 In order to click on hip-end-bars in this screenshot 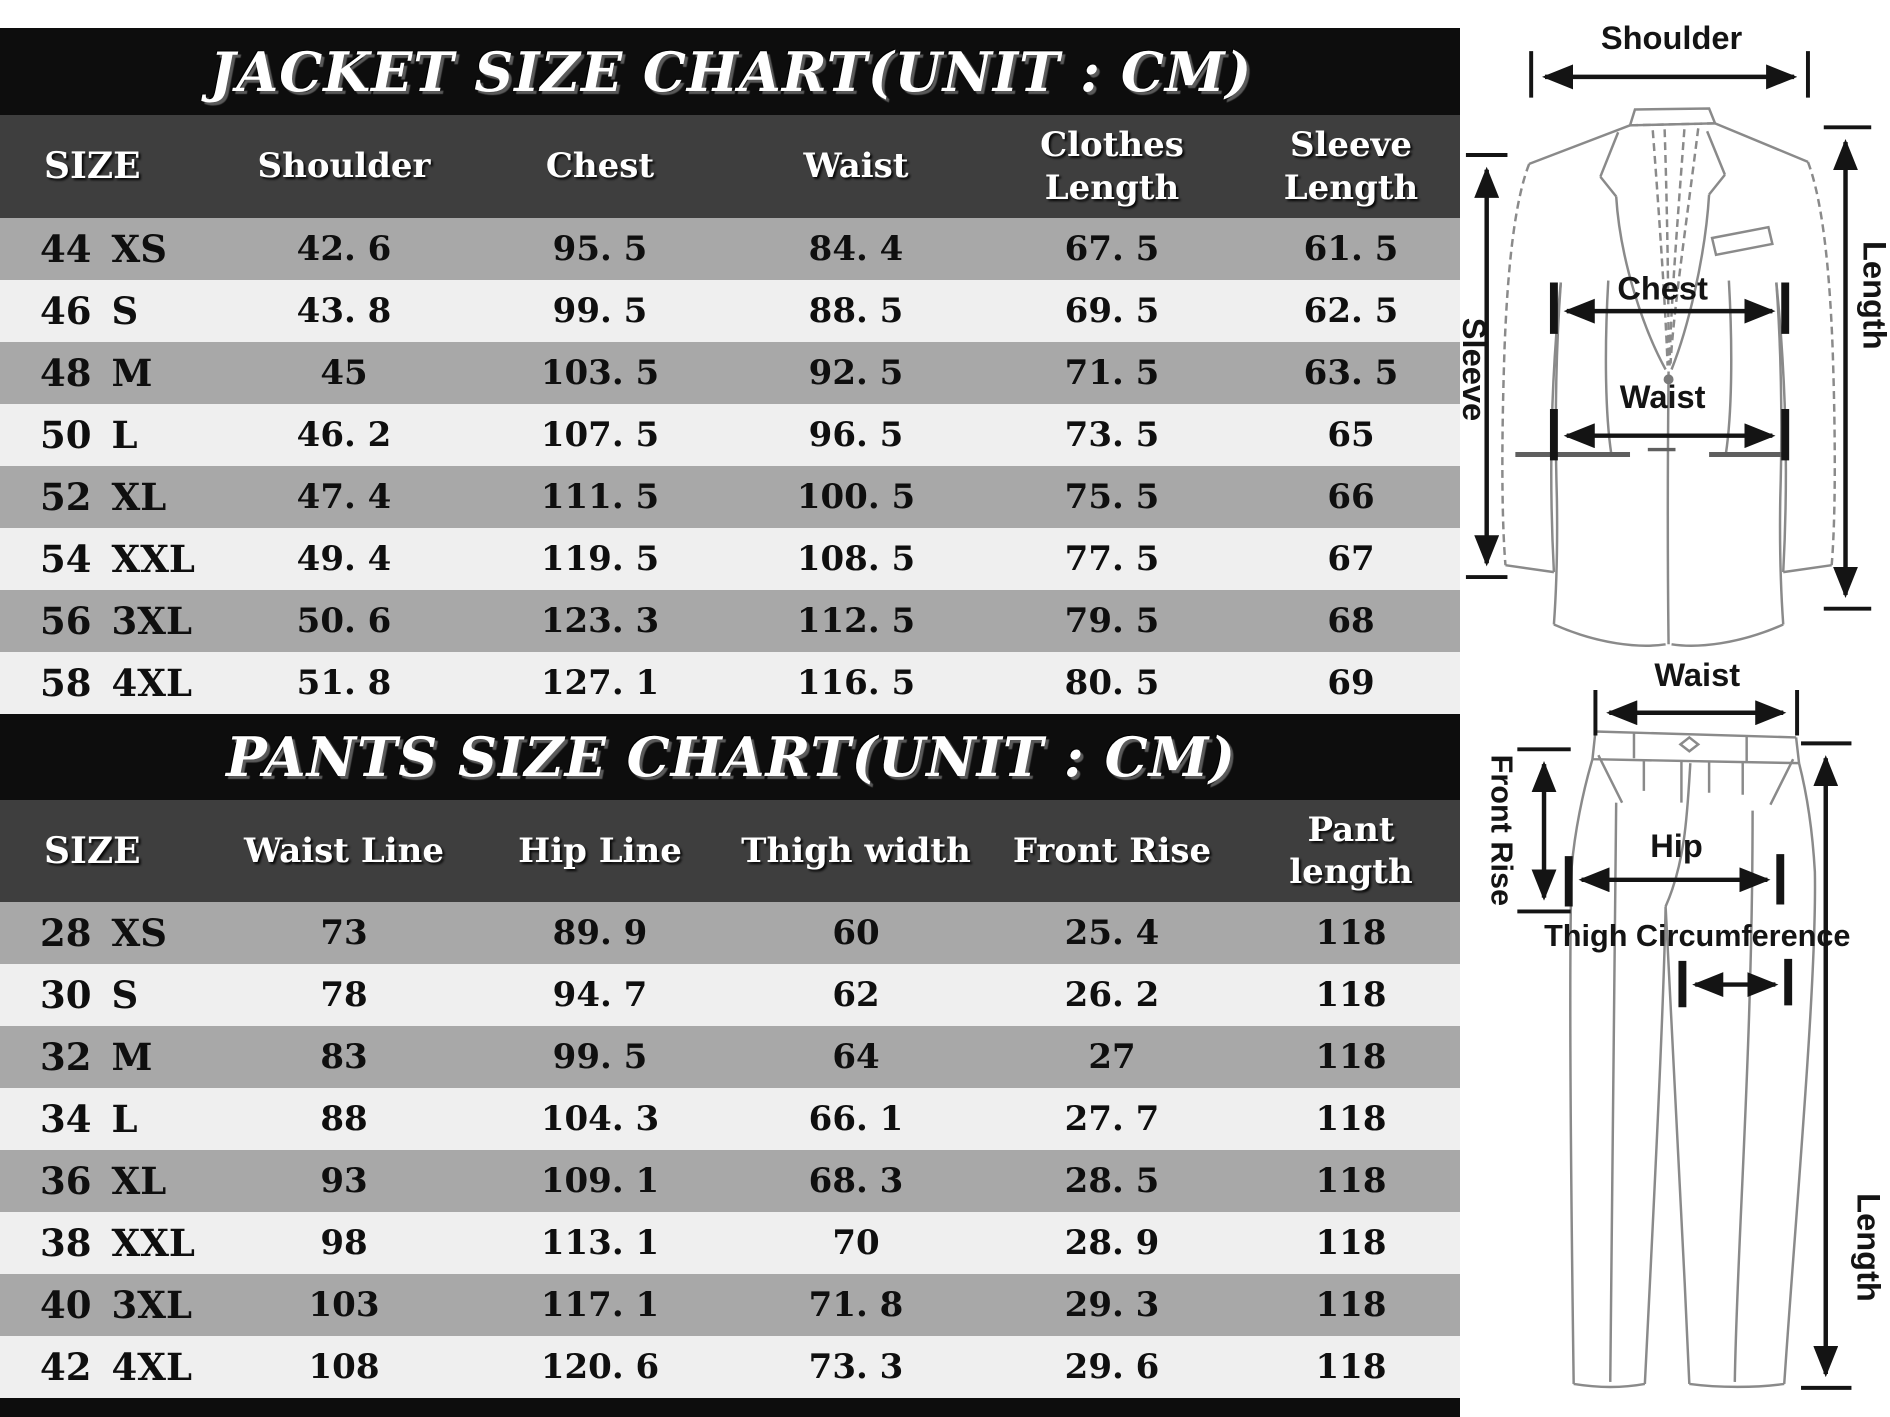, I will do `click(1674, 880)`.